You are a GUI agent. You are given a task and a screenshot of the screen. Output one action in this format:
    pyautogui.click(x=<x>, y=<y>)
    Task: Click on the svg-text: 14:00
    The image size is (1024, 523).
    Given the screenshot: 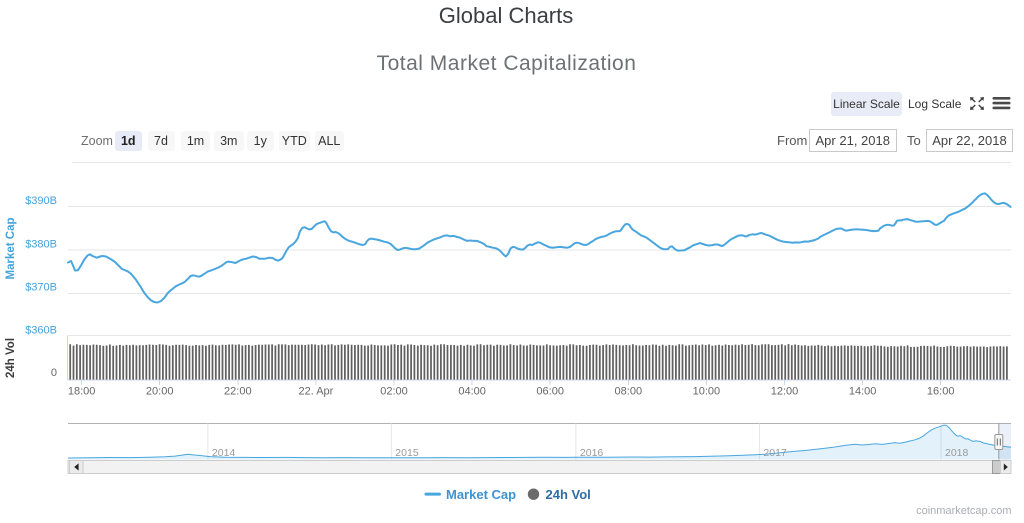 What is the action you would take?
    pyautogui.click(x=863, y=392)
    